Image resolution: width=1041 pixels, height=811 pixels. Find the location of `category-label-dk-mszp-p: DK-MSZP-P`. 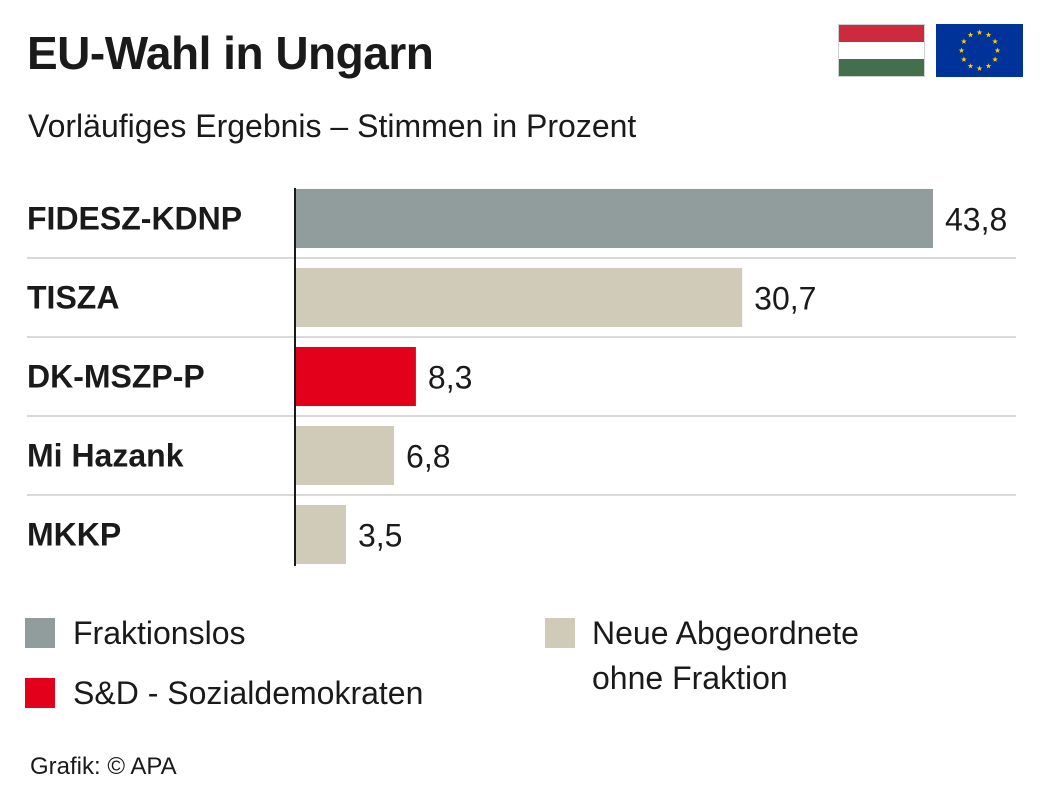

category-label-dk-mszp-p: DK-MSZP-P is located at coordinates (116, 377).